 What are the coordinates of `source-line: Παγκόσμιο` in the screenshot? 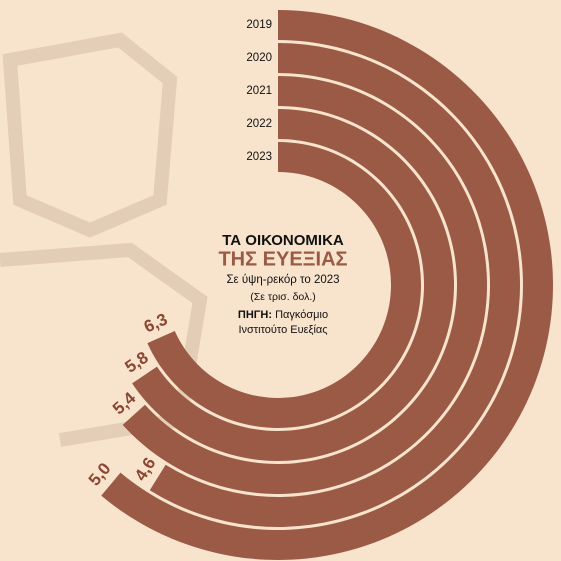 It's located at (301, 315).